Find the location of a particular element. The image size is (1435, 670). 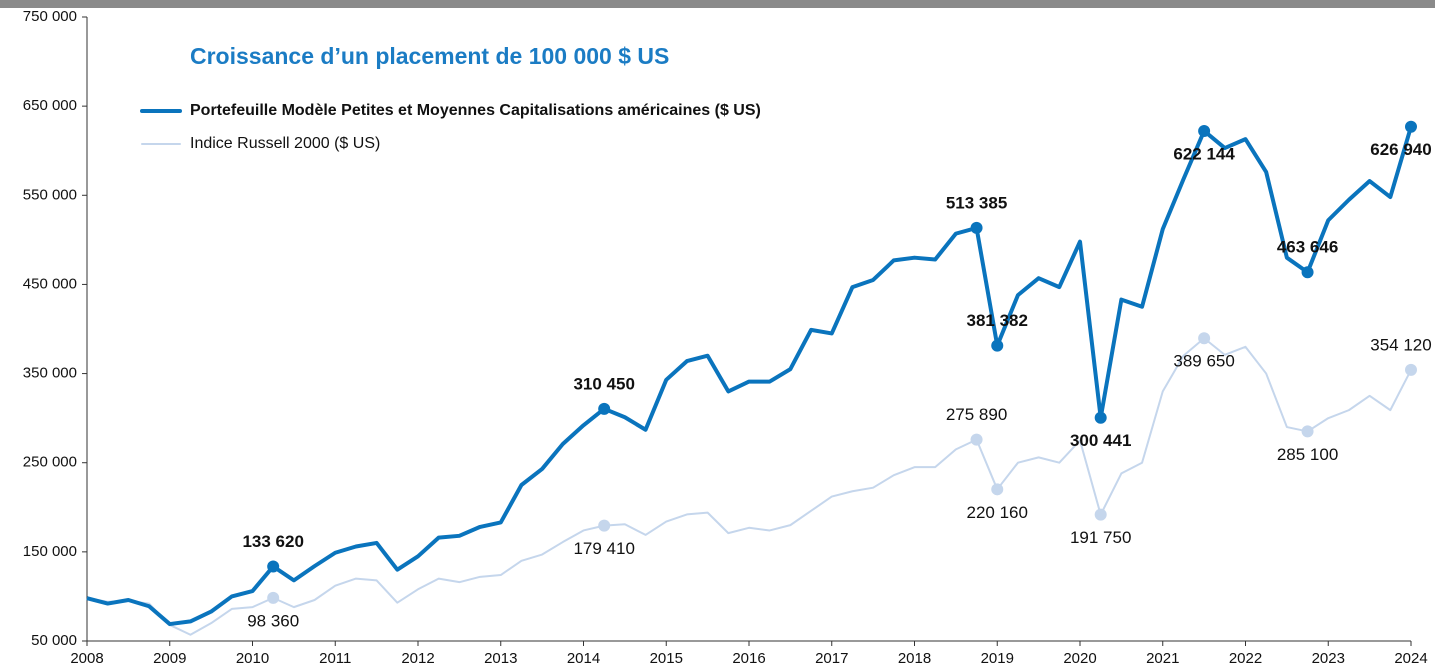

x-tick-label: 2017 is located at coordinates (831, 658).